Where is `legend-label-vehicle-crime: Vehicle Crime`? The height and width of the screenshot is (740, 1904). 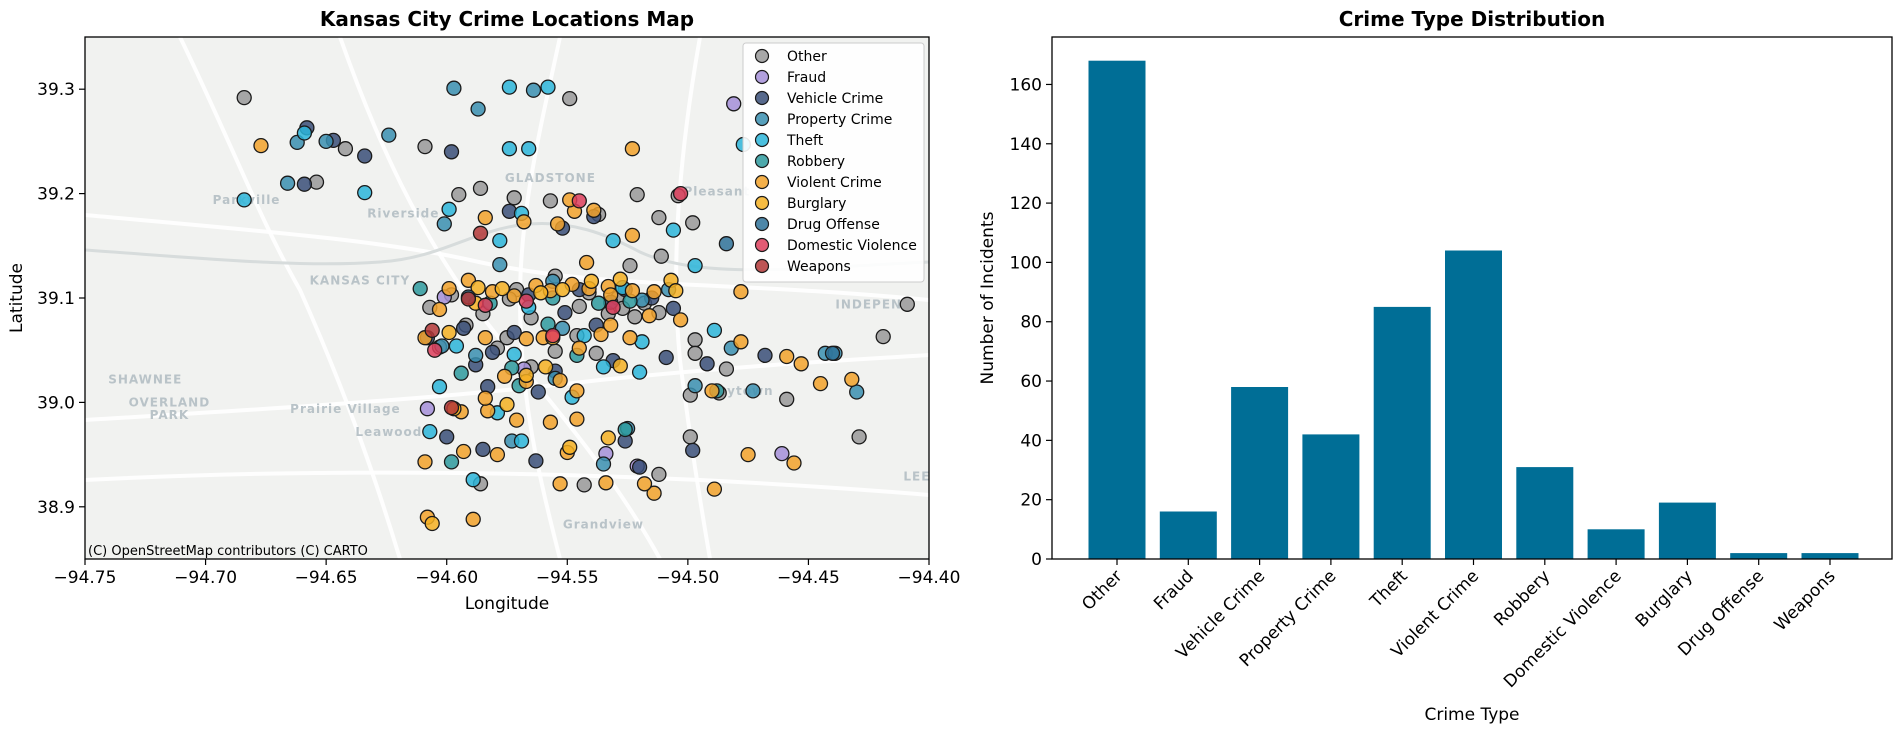 legend-label-vehicle-crime: Vehicle Crime is located at coordinates (835, 99).